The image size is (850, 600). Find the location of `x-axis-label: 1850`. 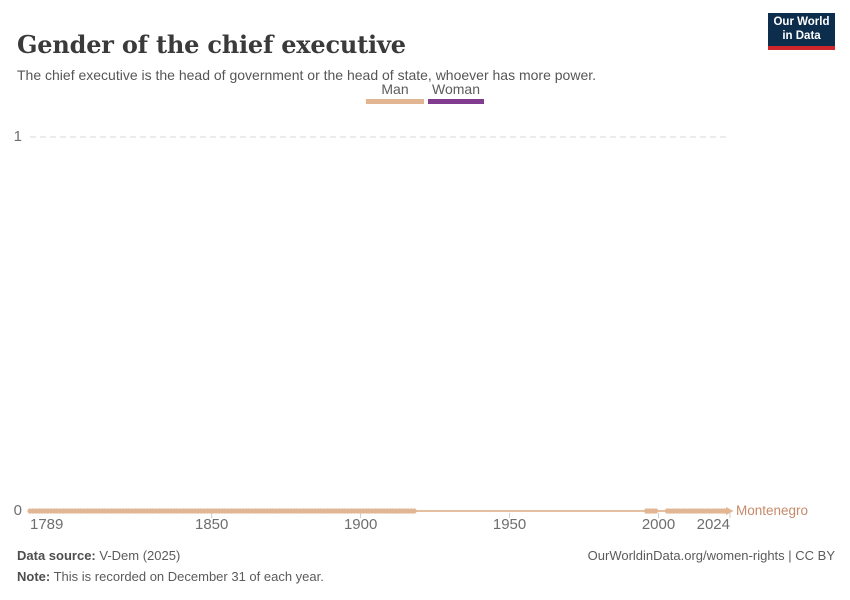

x-axis-label: 1850 is located at coordinates (212, 524).